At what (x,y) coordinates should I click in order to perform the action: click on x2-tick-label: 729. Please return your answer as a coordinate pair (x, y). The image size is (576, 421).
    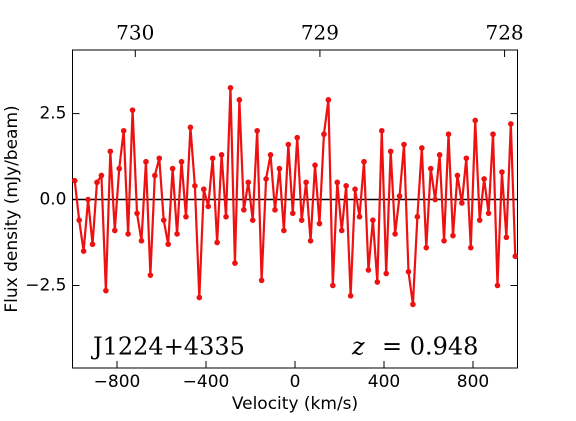
    Looking at the image, I should click on (320, 33).